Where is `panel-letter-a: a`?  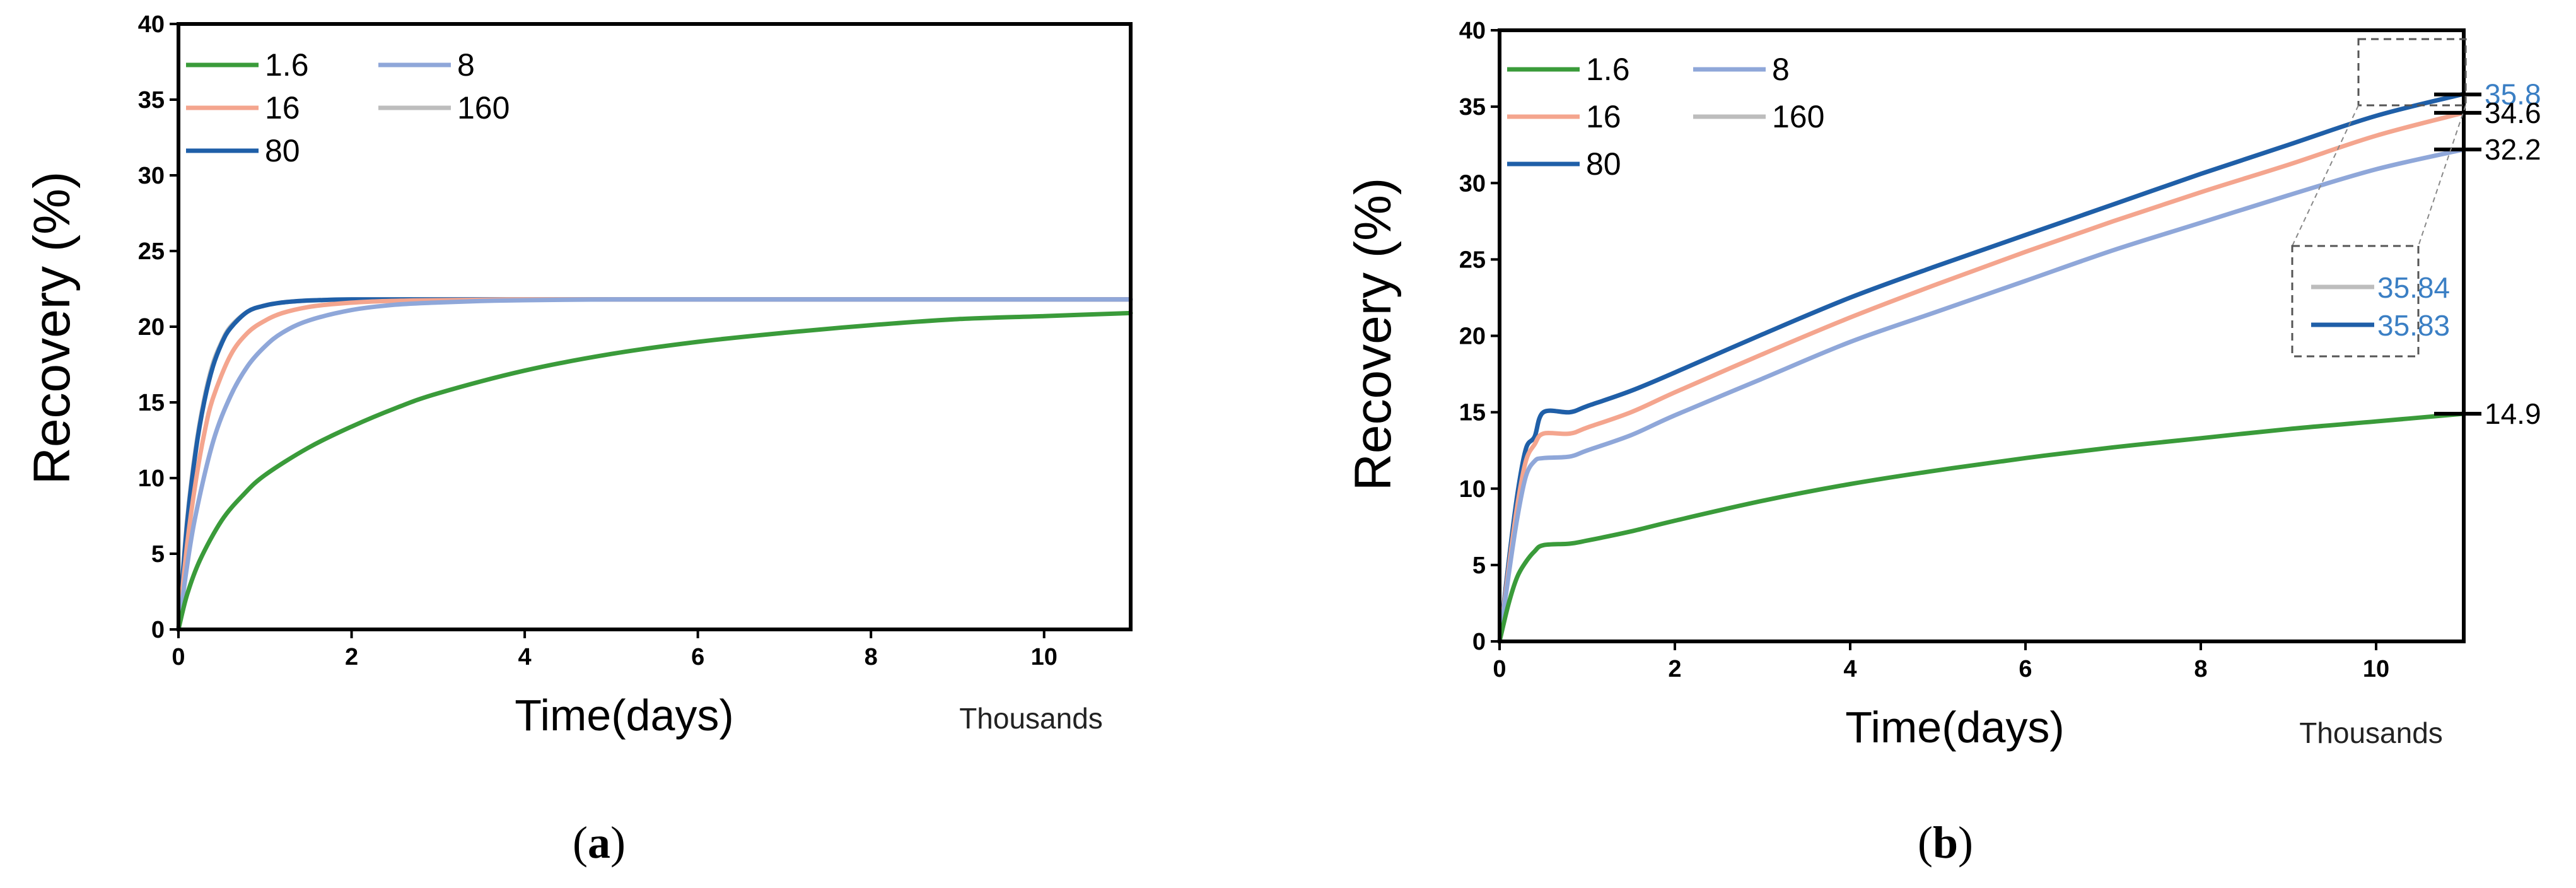 panel-letter-a: a is located at coordinates (599, 843).